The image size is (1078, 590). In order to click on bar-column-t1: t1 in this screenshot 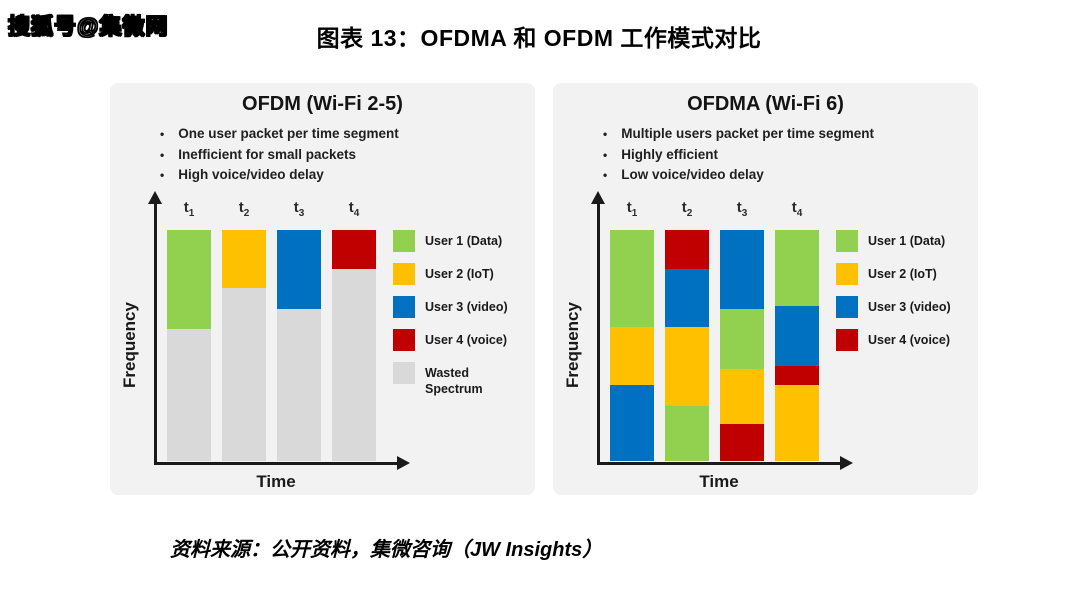, I will do `click(632, 330)`.